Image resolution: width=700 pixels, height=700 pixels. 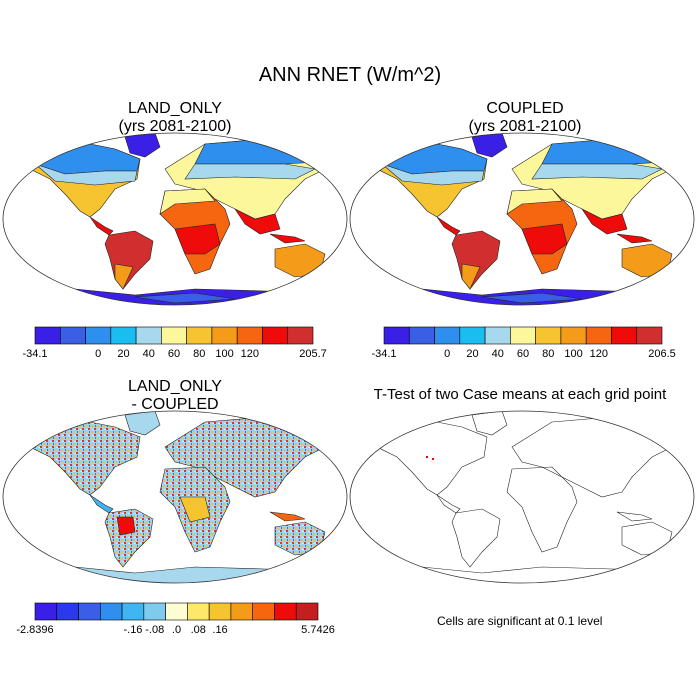 I want to click on colorbar-tick-label: .0, so click(x=176, y=630).